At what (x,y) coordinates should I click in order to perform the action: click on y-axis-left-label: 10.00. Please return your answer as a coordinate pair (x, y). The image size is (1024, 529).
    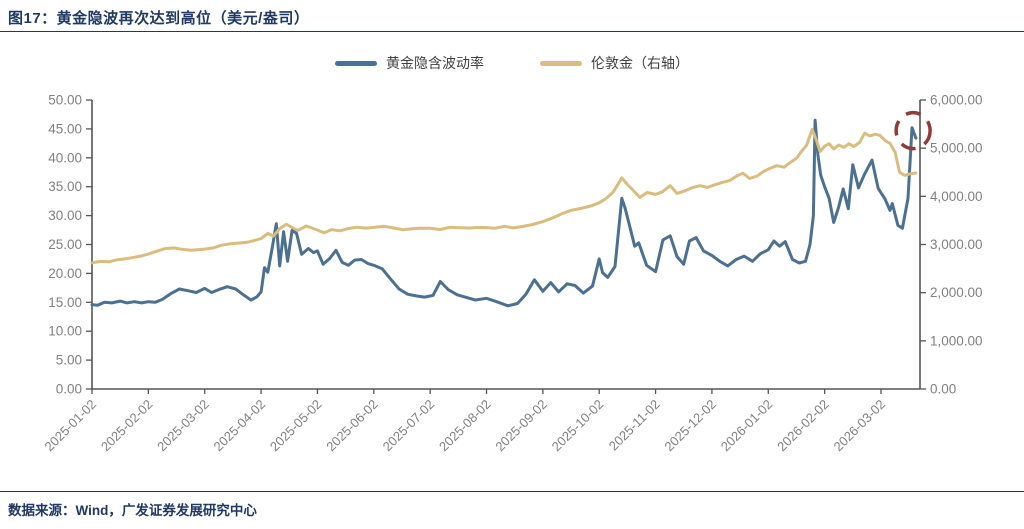
    Looking at the image, I should click on (65, 331).